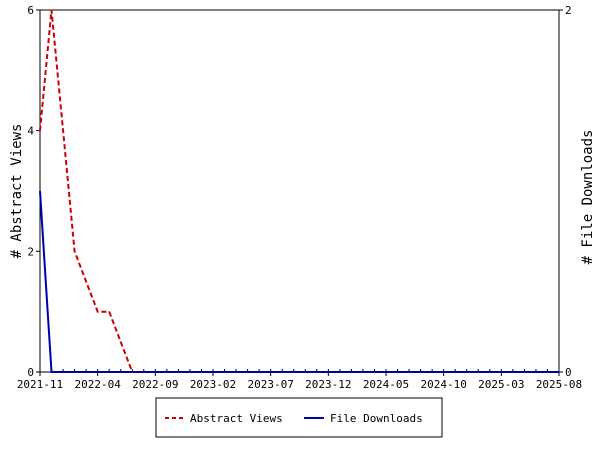  Describe the element at coordinates (40, 384) in the screenshot. I see `x-tick-label: 2021-11` at that location.